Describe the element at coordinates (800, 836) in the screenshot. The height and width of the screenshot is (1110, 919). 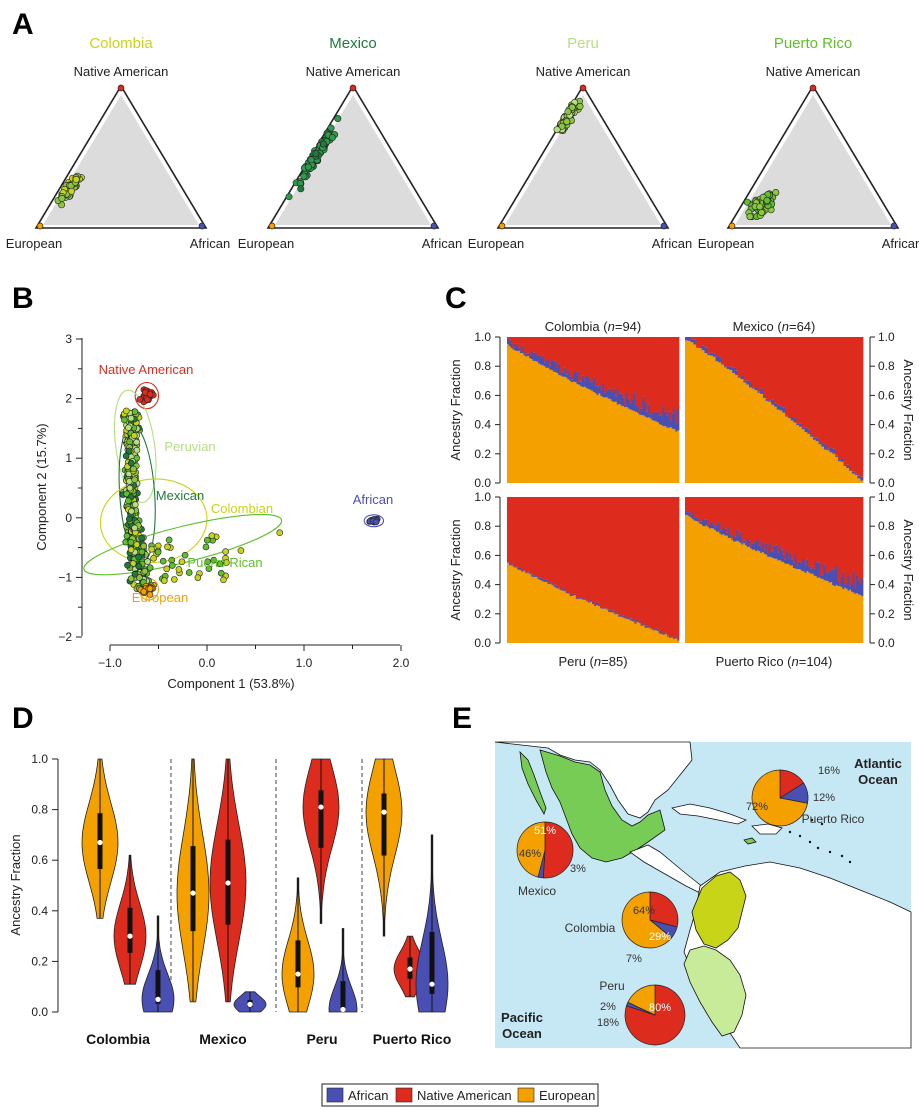
I see `map-island-dot` at that location.